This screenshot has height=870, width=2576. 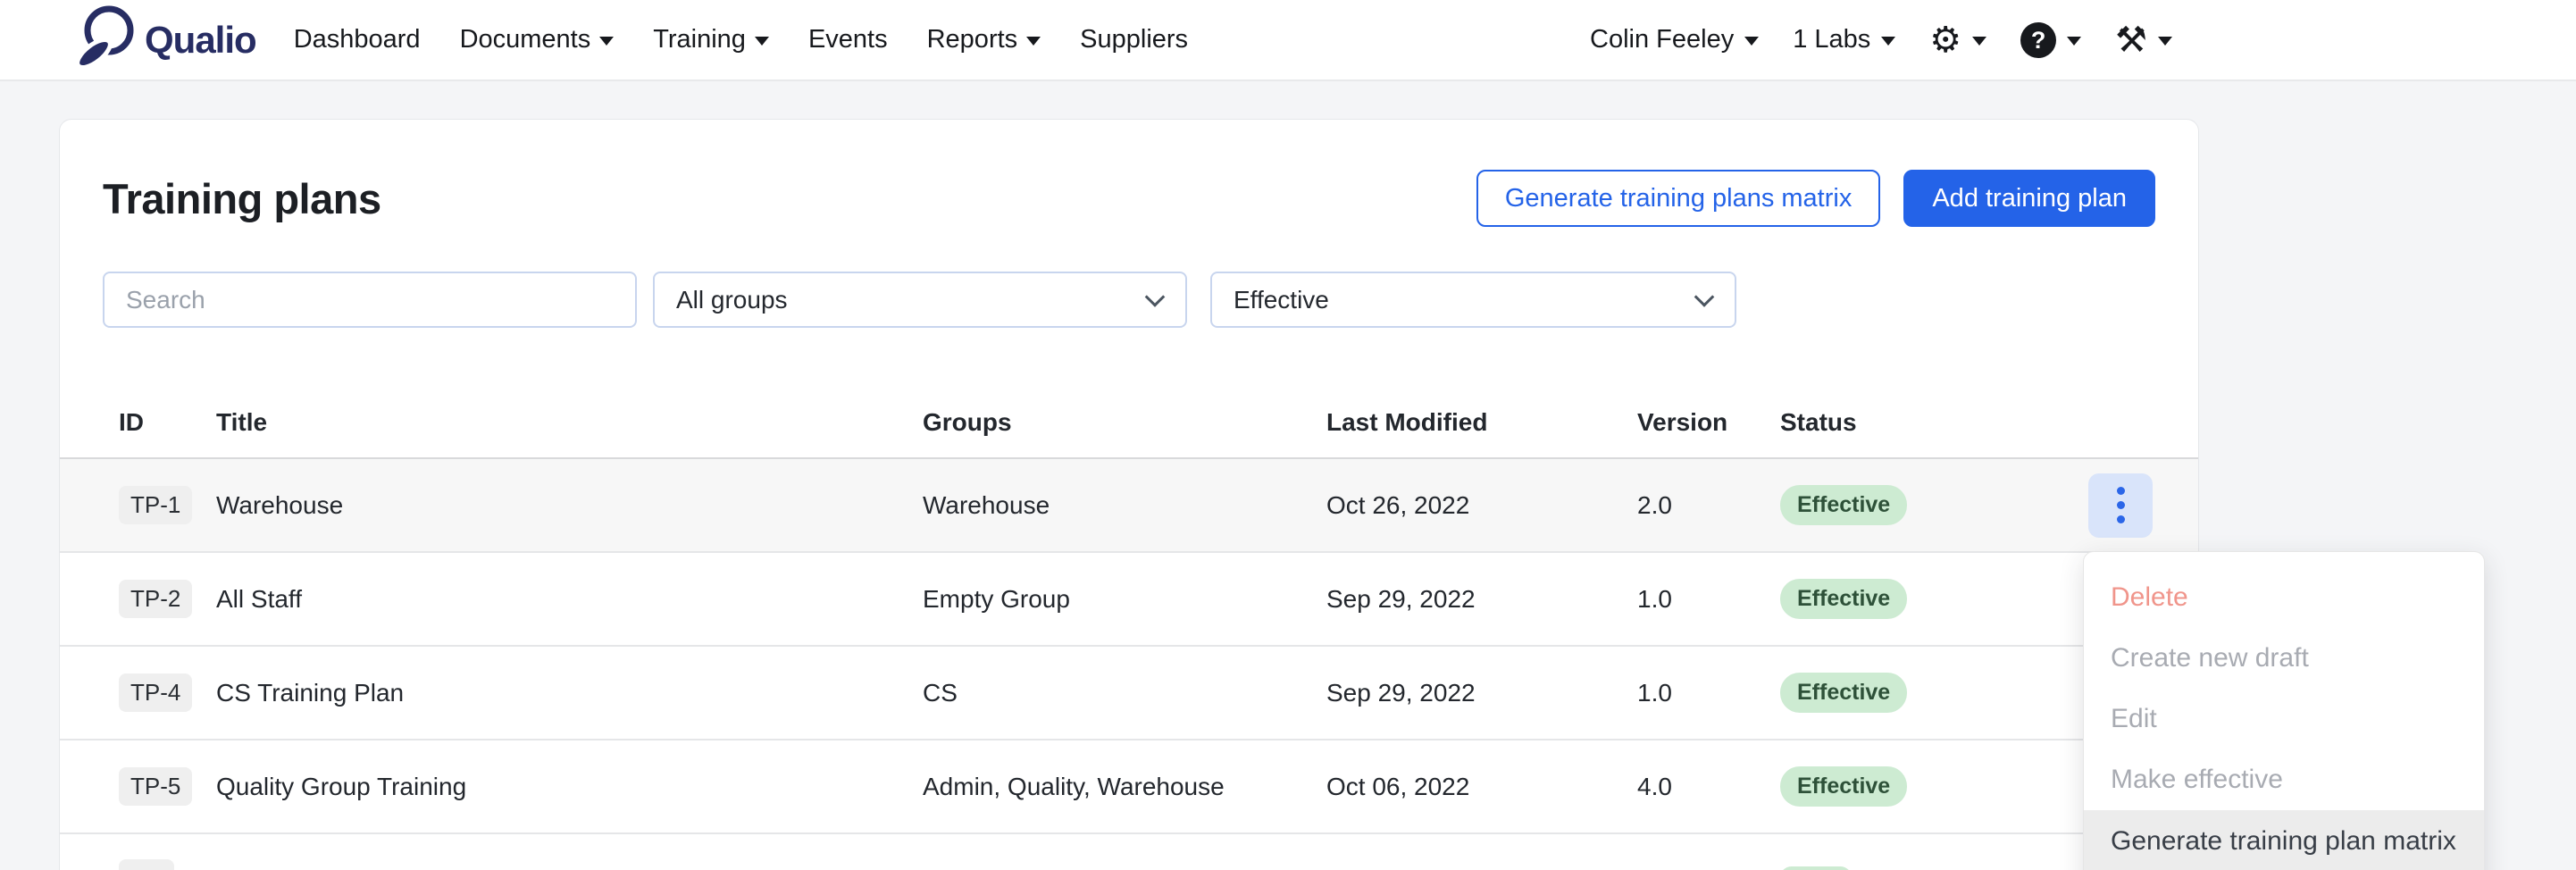 I want to click on labs-label: 1 Labs, so click(x=1832, y=39).